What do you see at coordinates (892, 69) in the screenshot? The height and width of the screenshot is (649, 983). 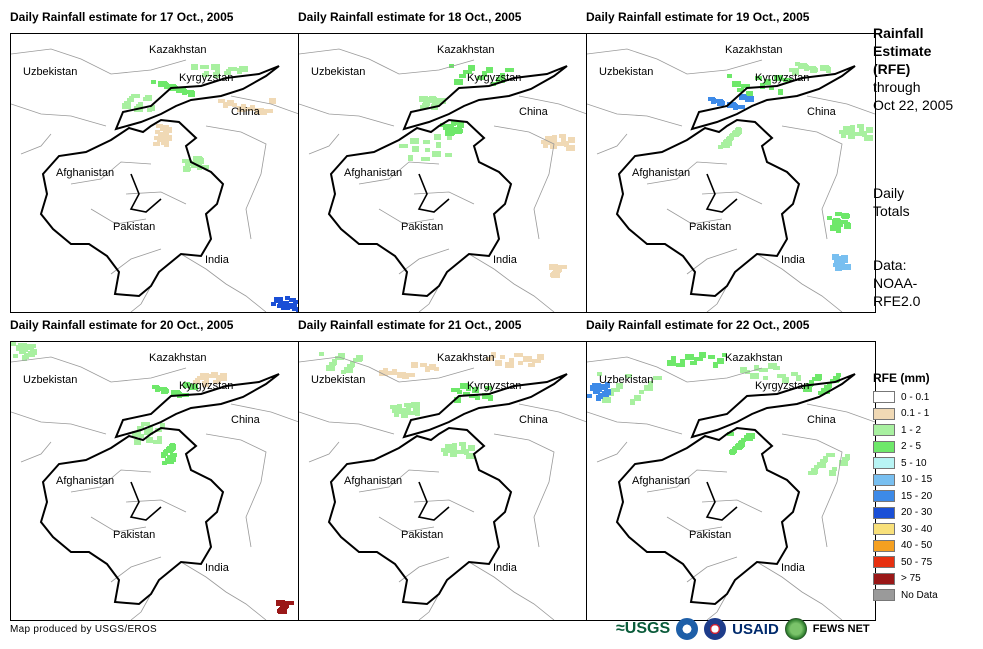 I see `rfe-title-line3: (RFE)` at bounding box center [892, 69].